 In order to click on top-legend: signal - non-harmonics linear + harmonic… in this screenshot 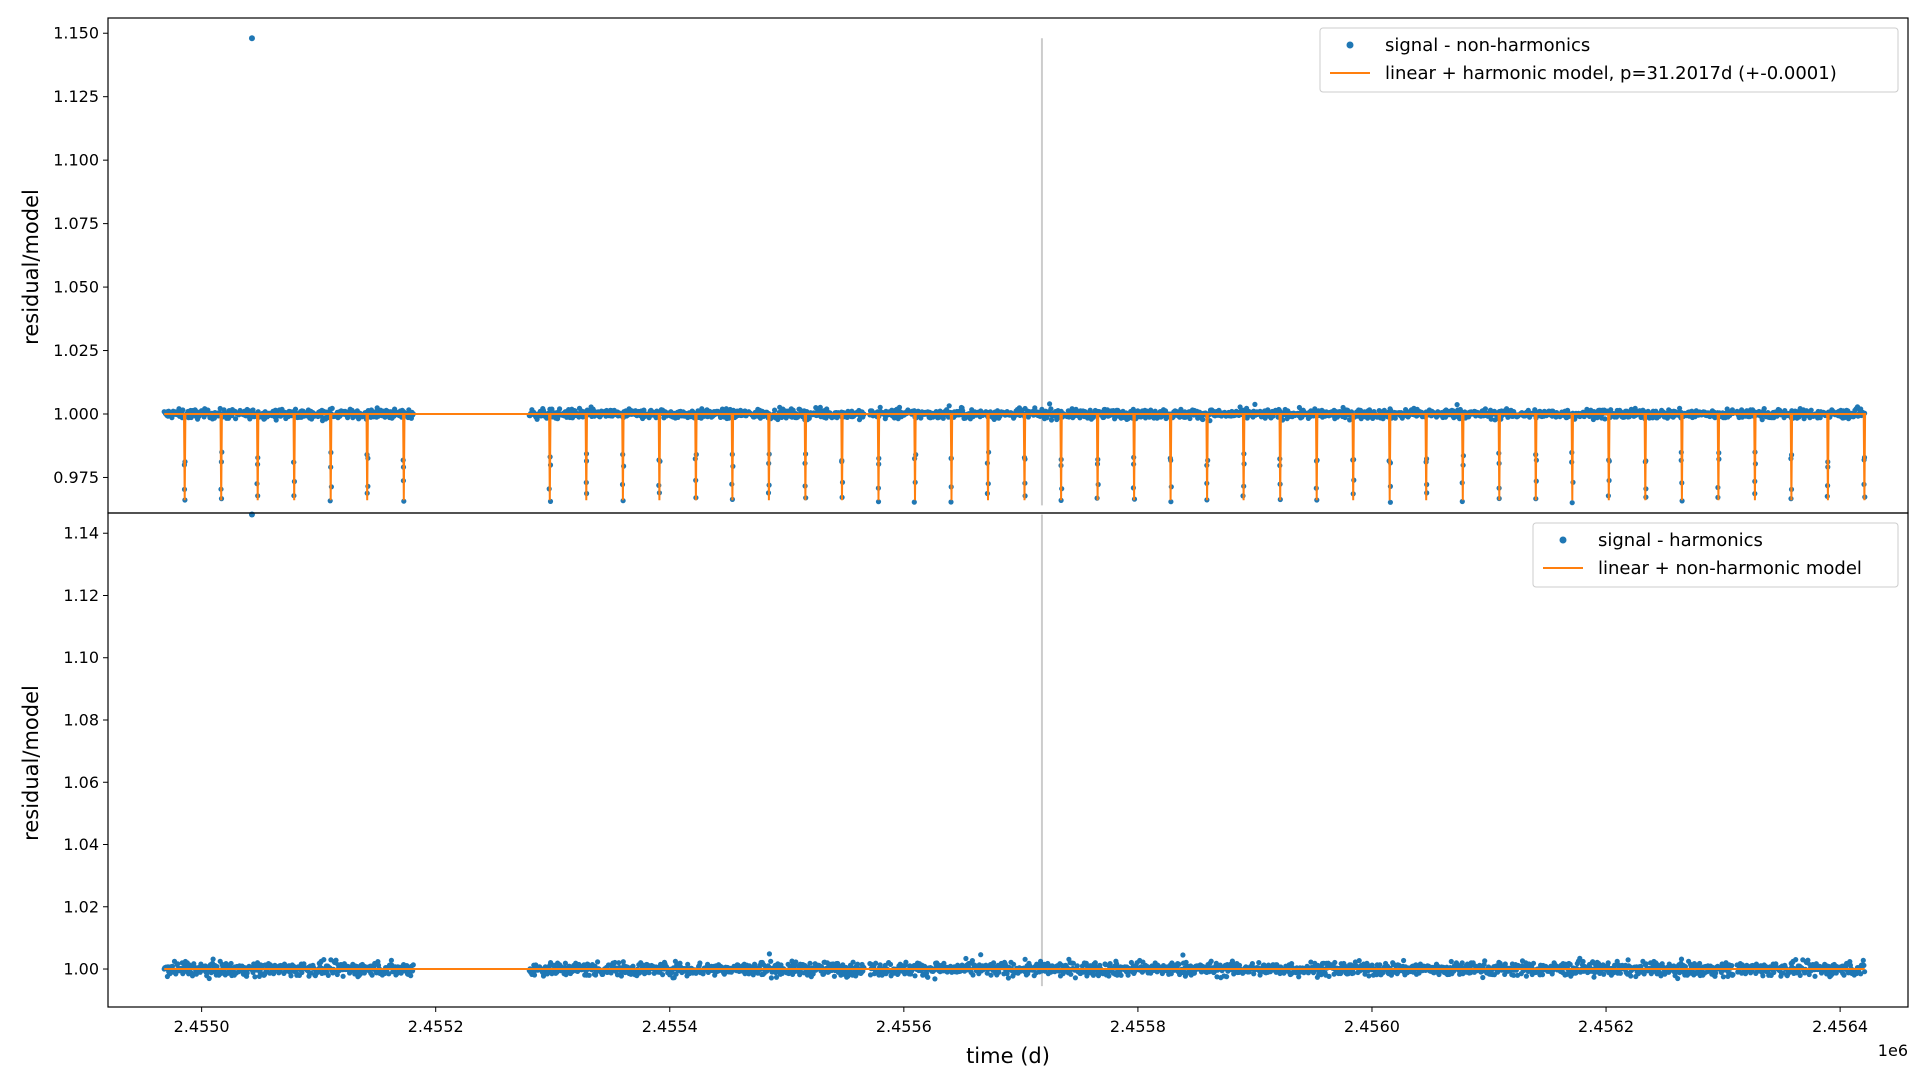, I will do `click(1609, 60)`.